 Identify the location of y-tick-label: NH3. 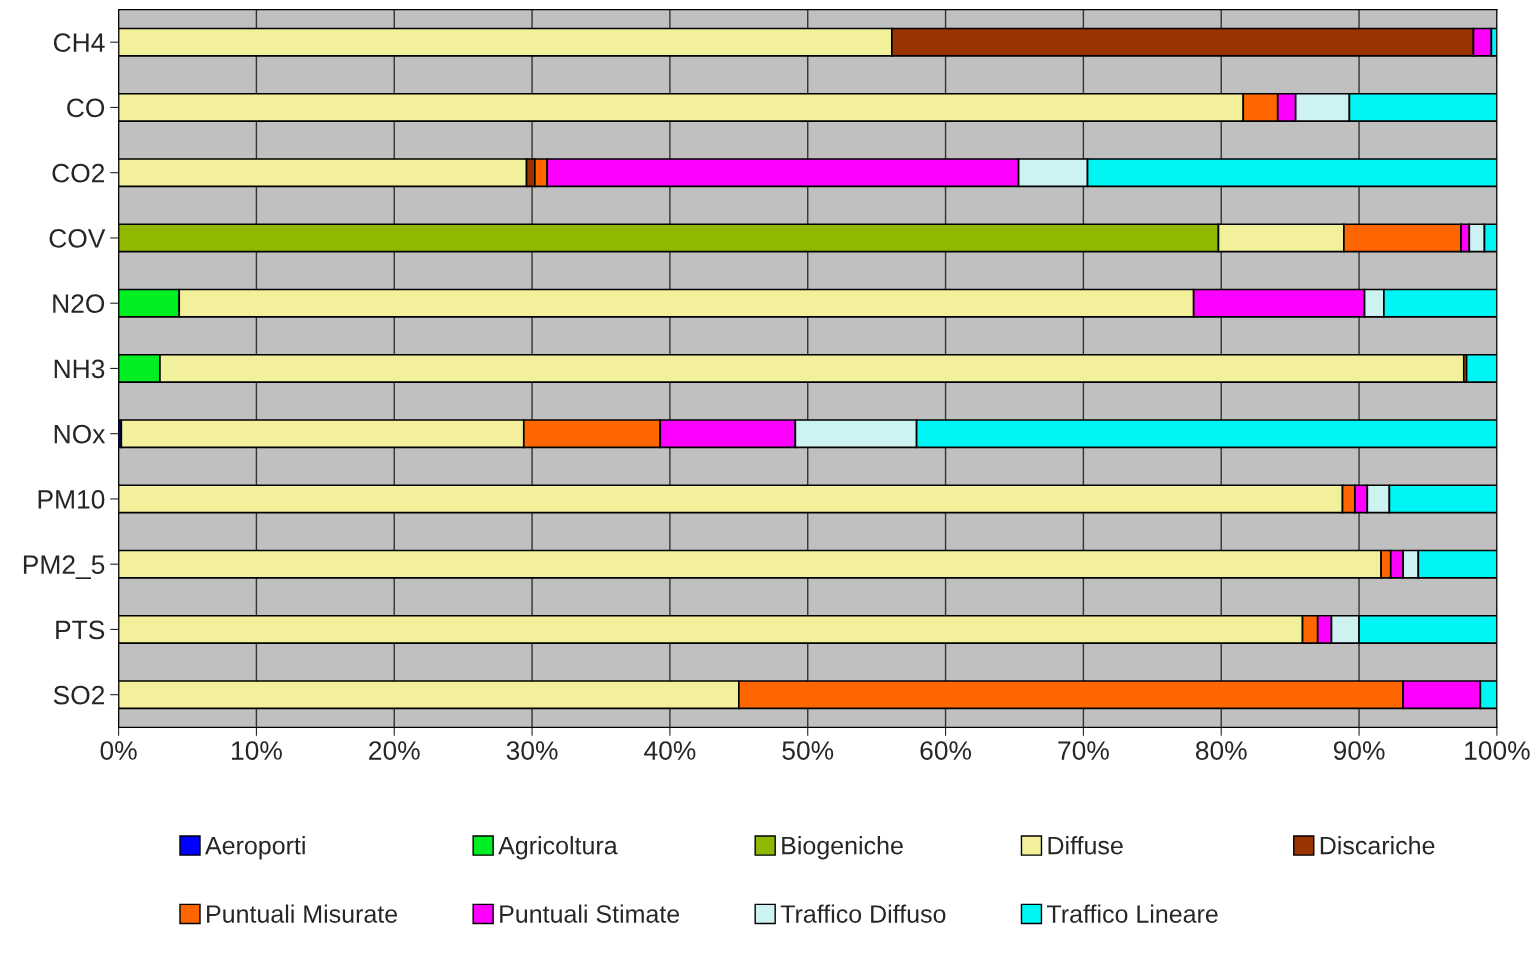
(79, 369).